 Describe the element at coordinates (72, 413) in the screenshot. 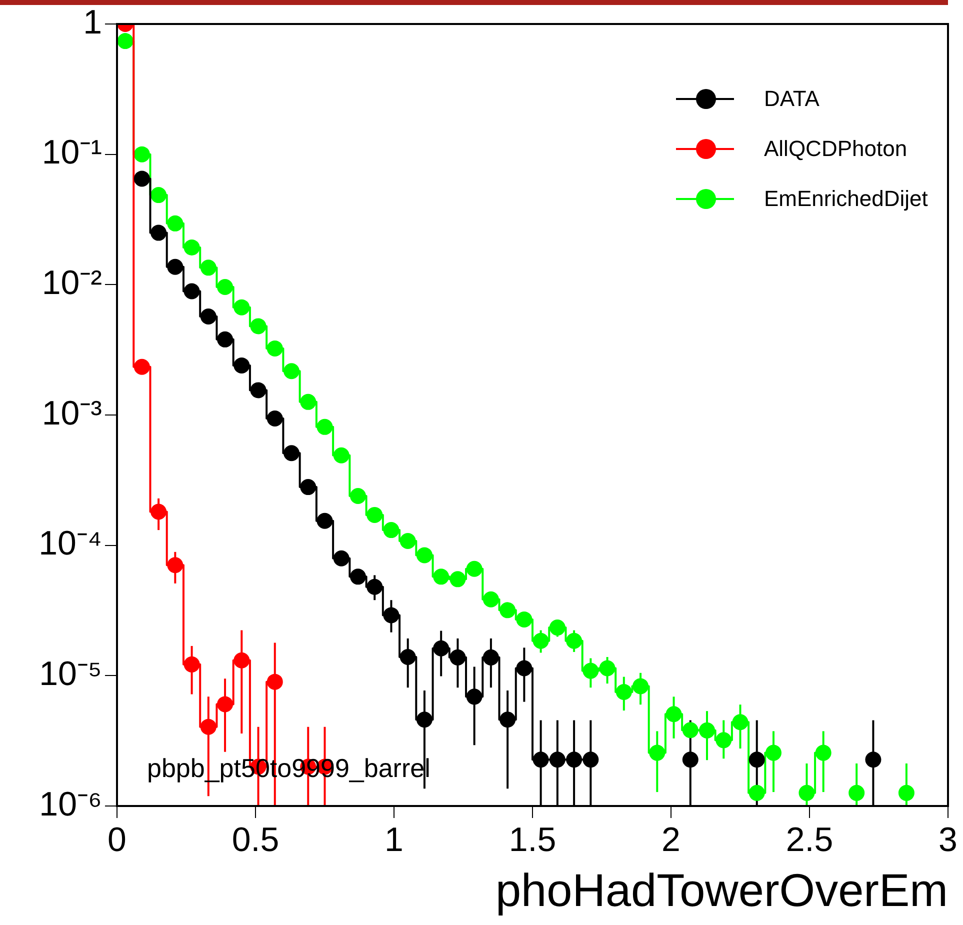

I see `y-tick-label: 10⁻³` at that location.